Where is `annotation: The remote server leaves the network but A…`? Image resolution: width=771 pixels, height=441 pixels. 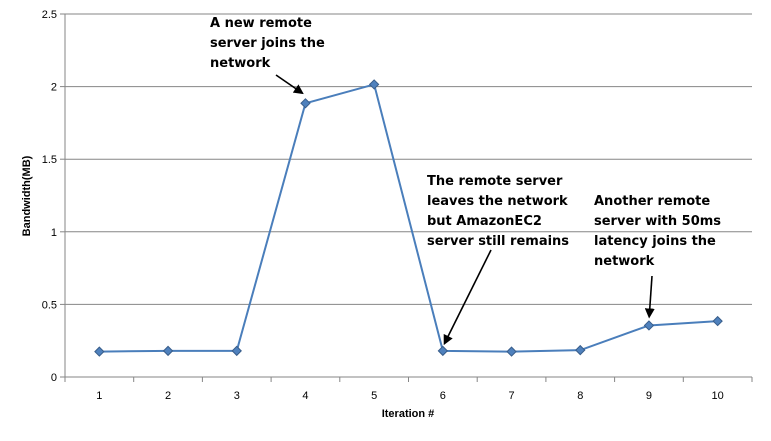 annotation: The remote server leaves the network but A… is located at coordinates (498, 260).